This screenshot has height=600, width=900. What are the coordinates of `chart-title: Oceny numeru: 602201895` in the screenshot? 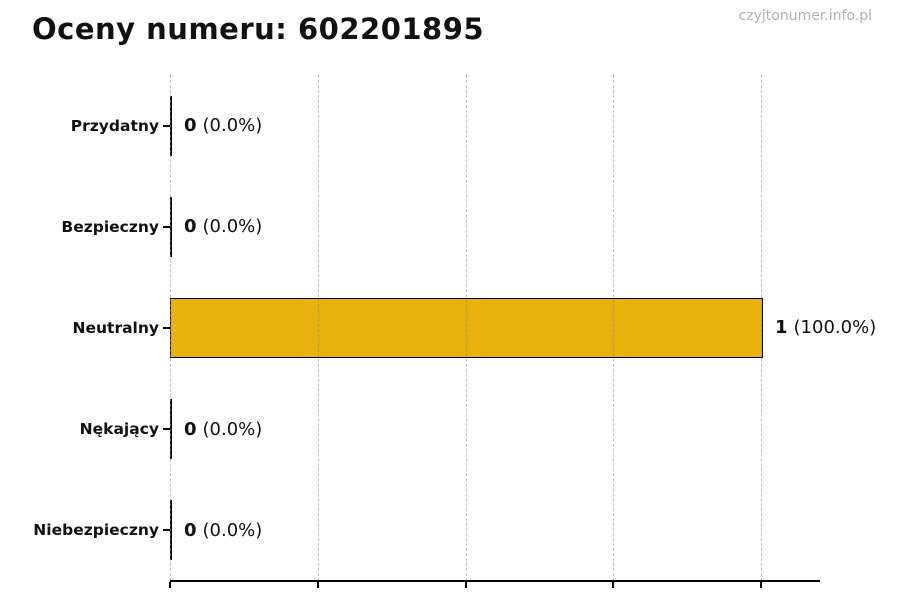 It's located at (258, 29).